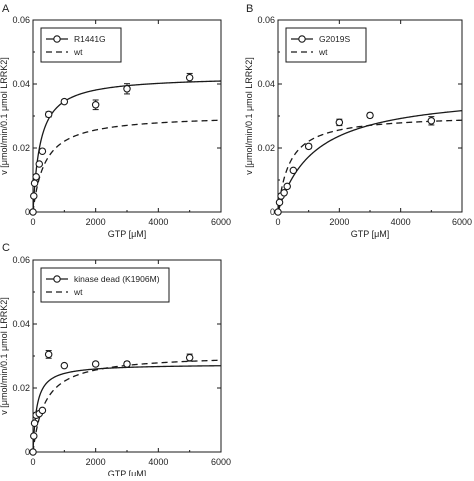 The width and height of the screenshot is (474, 481). Describe the element at coordinates (6, 248) in the screenshot. I see `panel-label: C` at that location.